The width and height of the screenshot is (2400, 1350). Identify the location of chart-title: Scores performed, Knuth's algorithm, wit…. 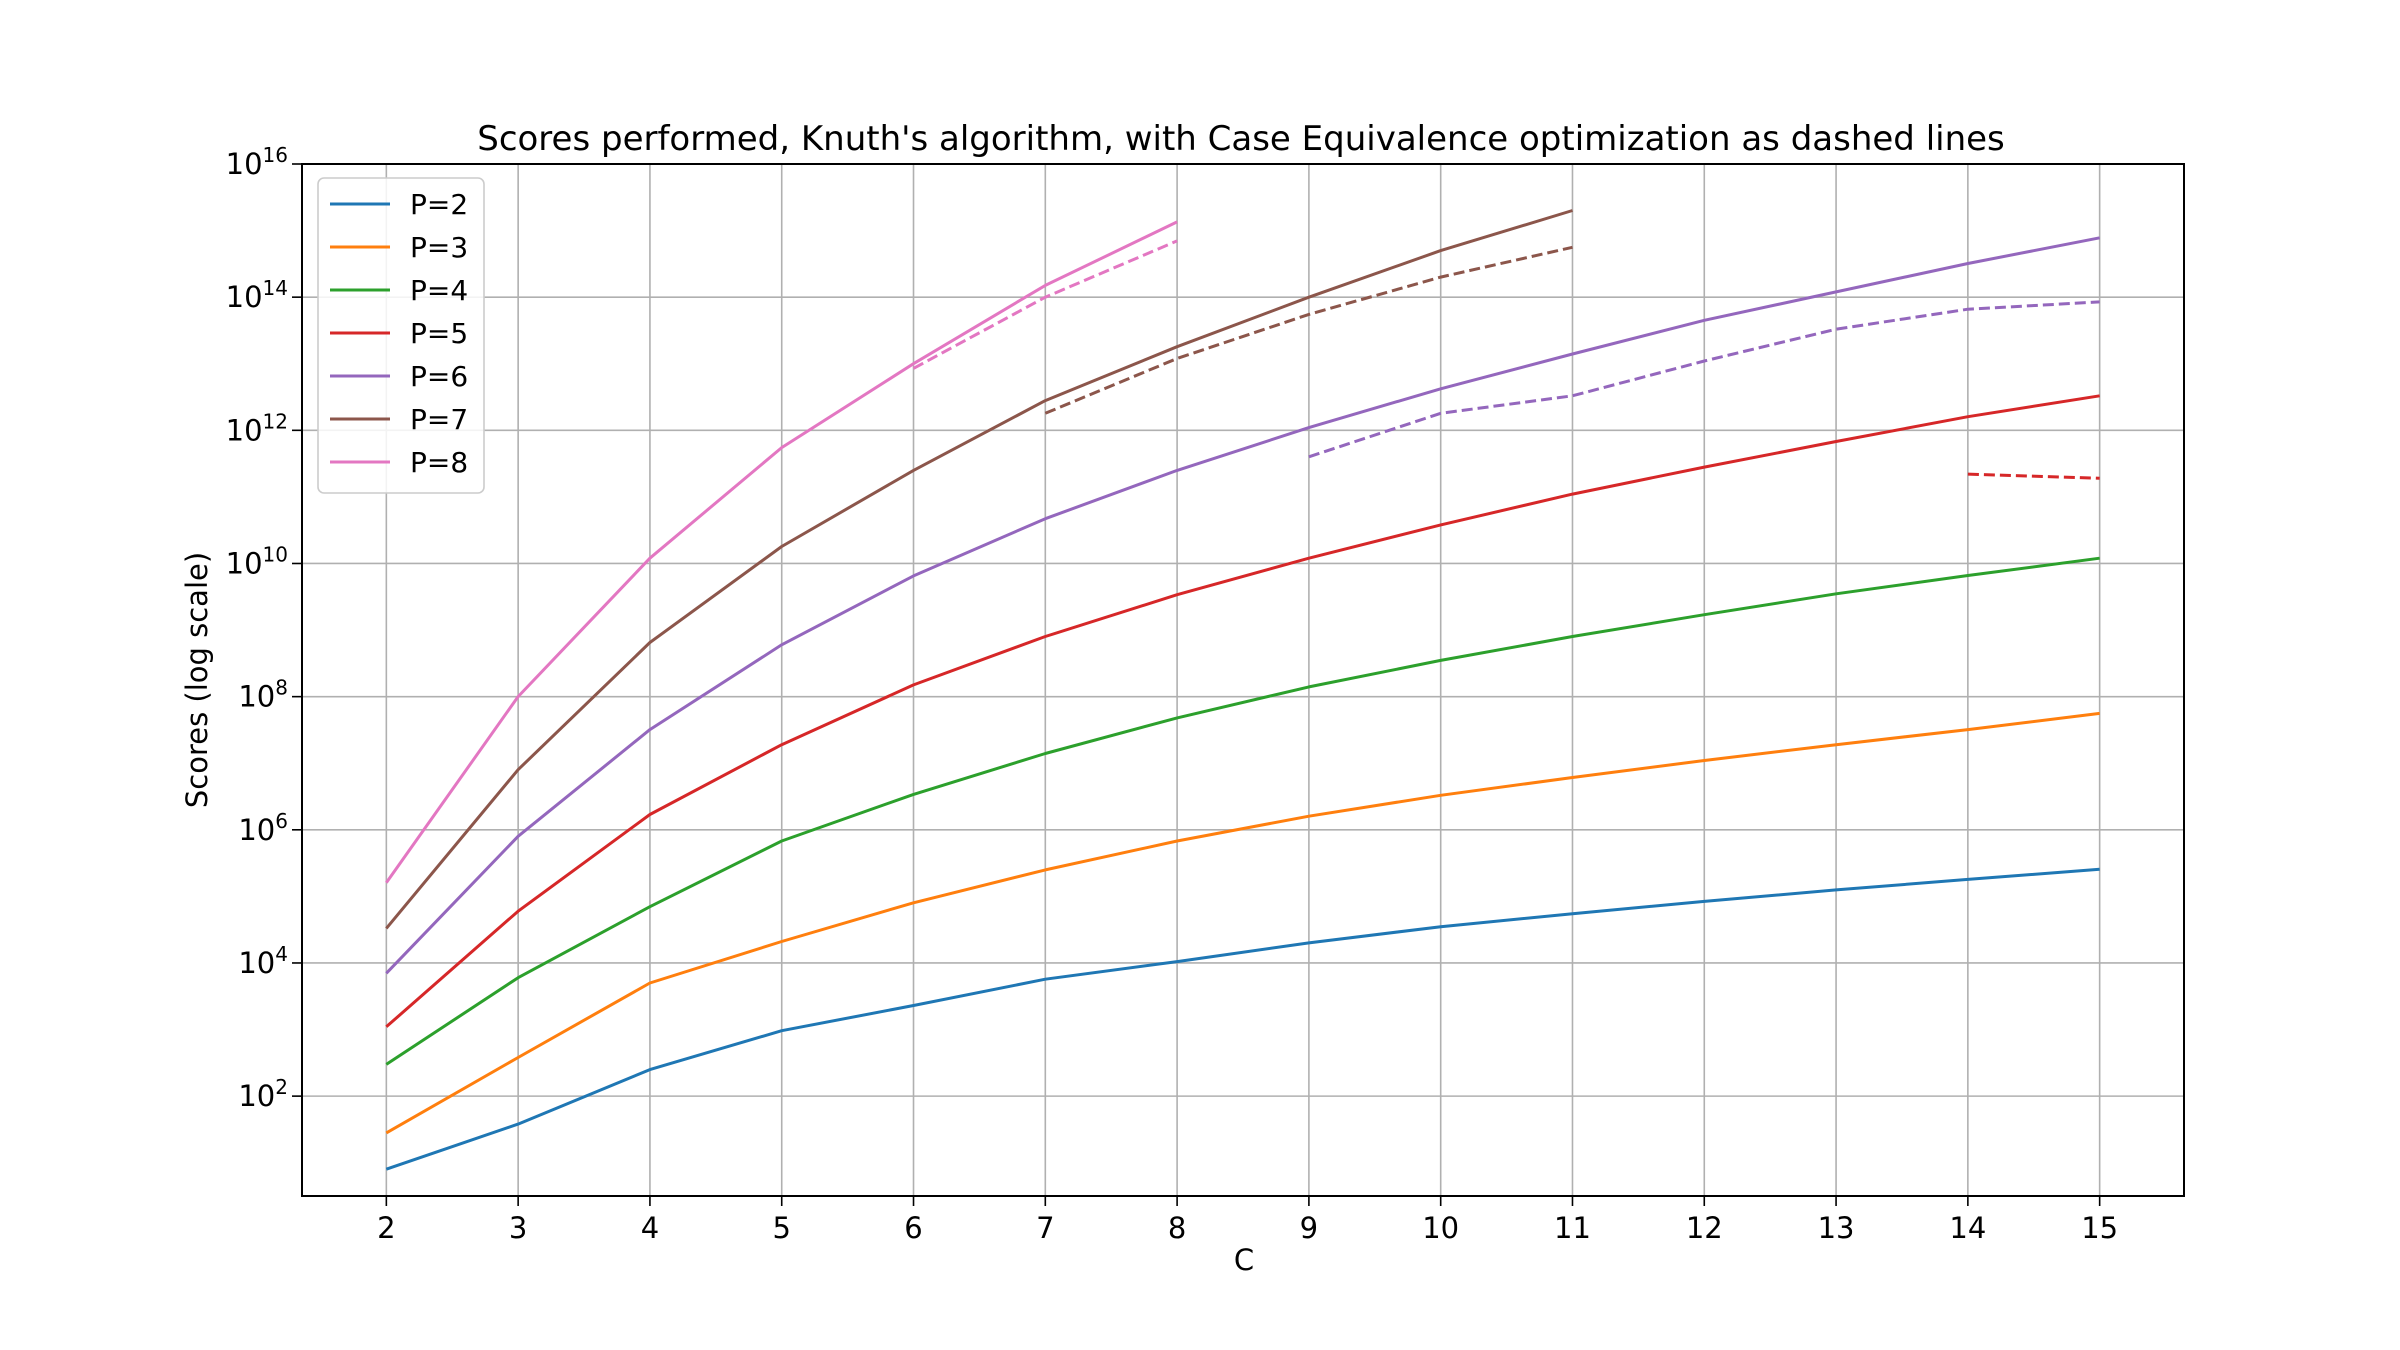
(1241, 139).